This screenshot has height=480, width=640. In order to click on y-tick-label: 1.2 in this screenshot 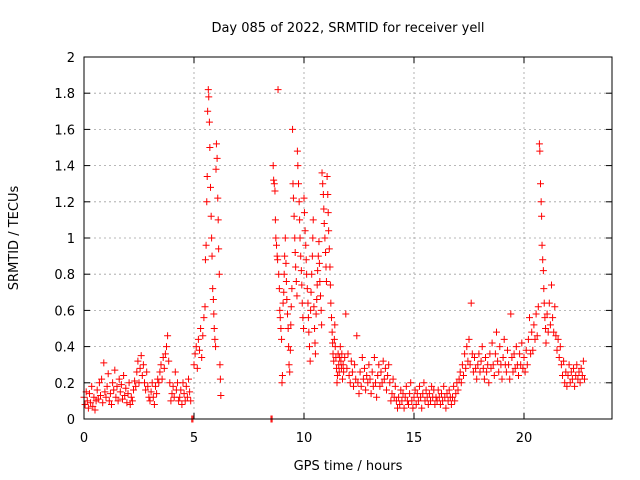, I will do `click(64, 203)`.